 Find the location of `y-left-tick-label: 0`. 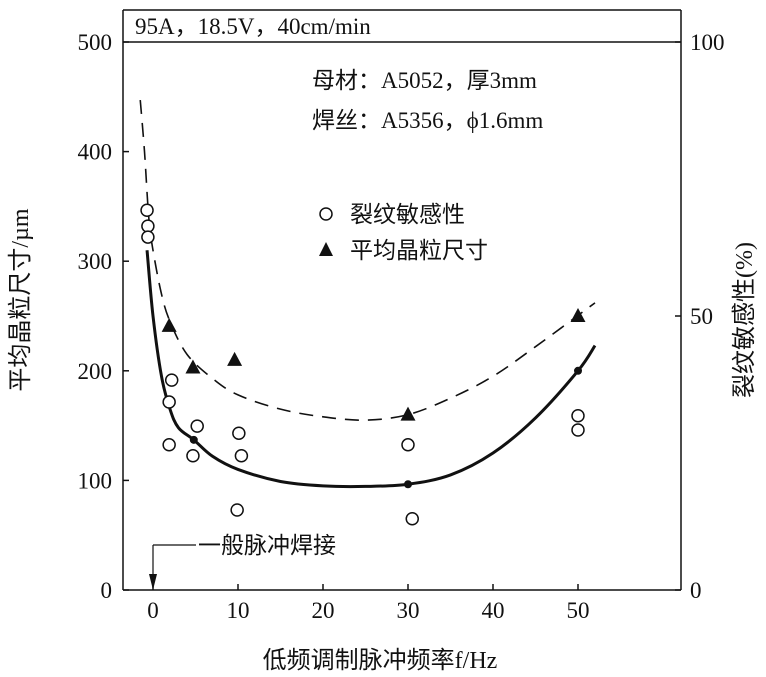

y-left-tick-label: 0 is located at coordinates (107, 590).